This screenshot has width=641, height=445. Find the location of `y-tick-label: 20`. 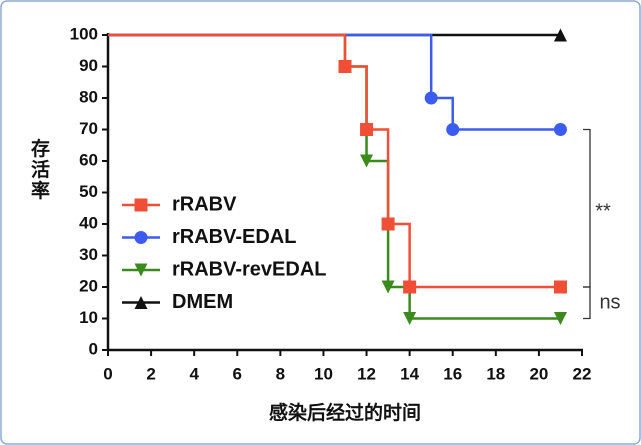

y-tick-label: 20 is located at coordinates (88, 285).